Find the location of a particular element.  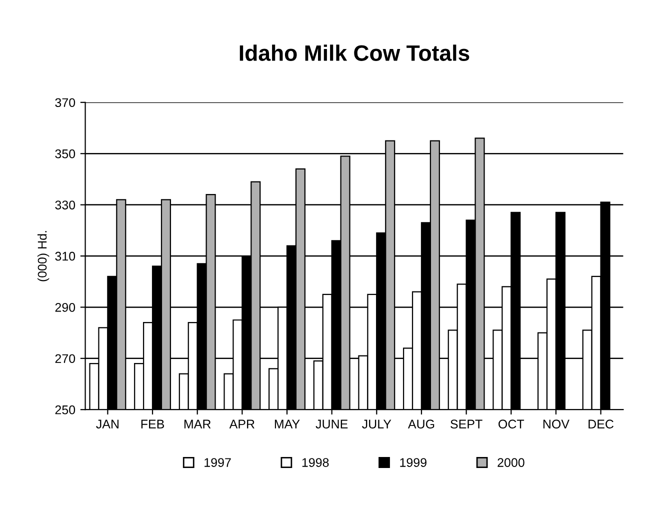

x-tick-label: DEC is located at coordinates (601, 424).